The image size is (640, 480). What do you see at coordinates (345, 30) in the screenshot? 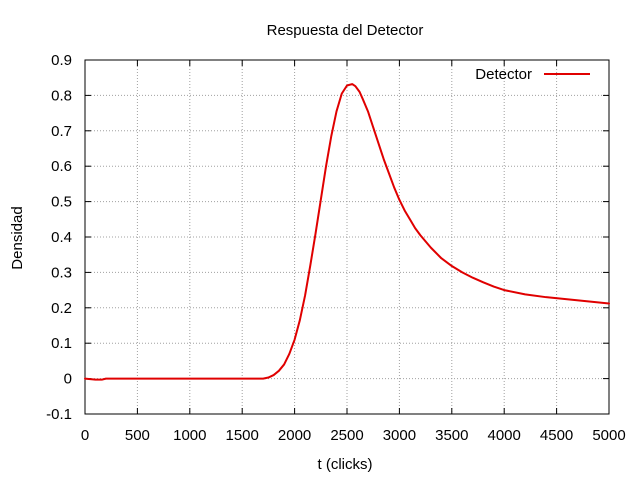
I see `chart-title: Respuesta del Detector` at bounding box center [345, 30].